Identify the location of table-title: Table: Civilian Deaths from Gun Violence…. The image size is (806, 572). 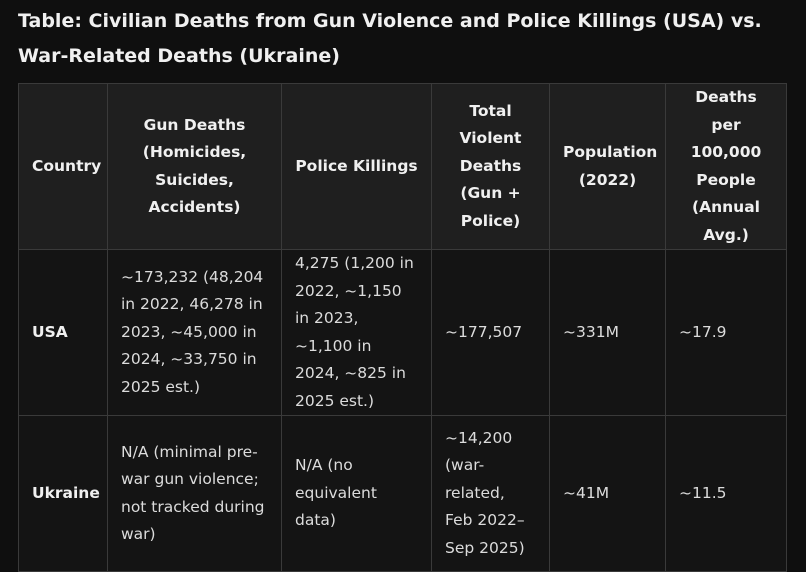
(390, 38).